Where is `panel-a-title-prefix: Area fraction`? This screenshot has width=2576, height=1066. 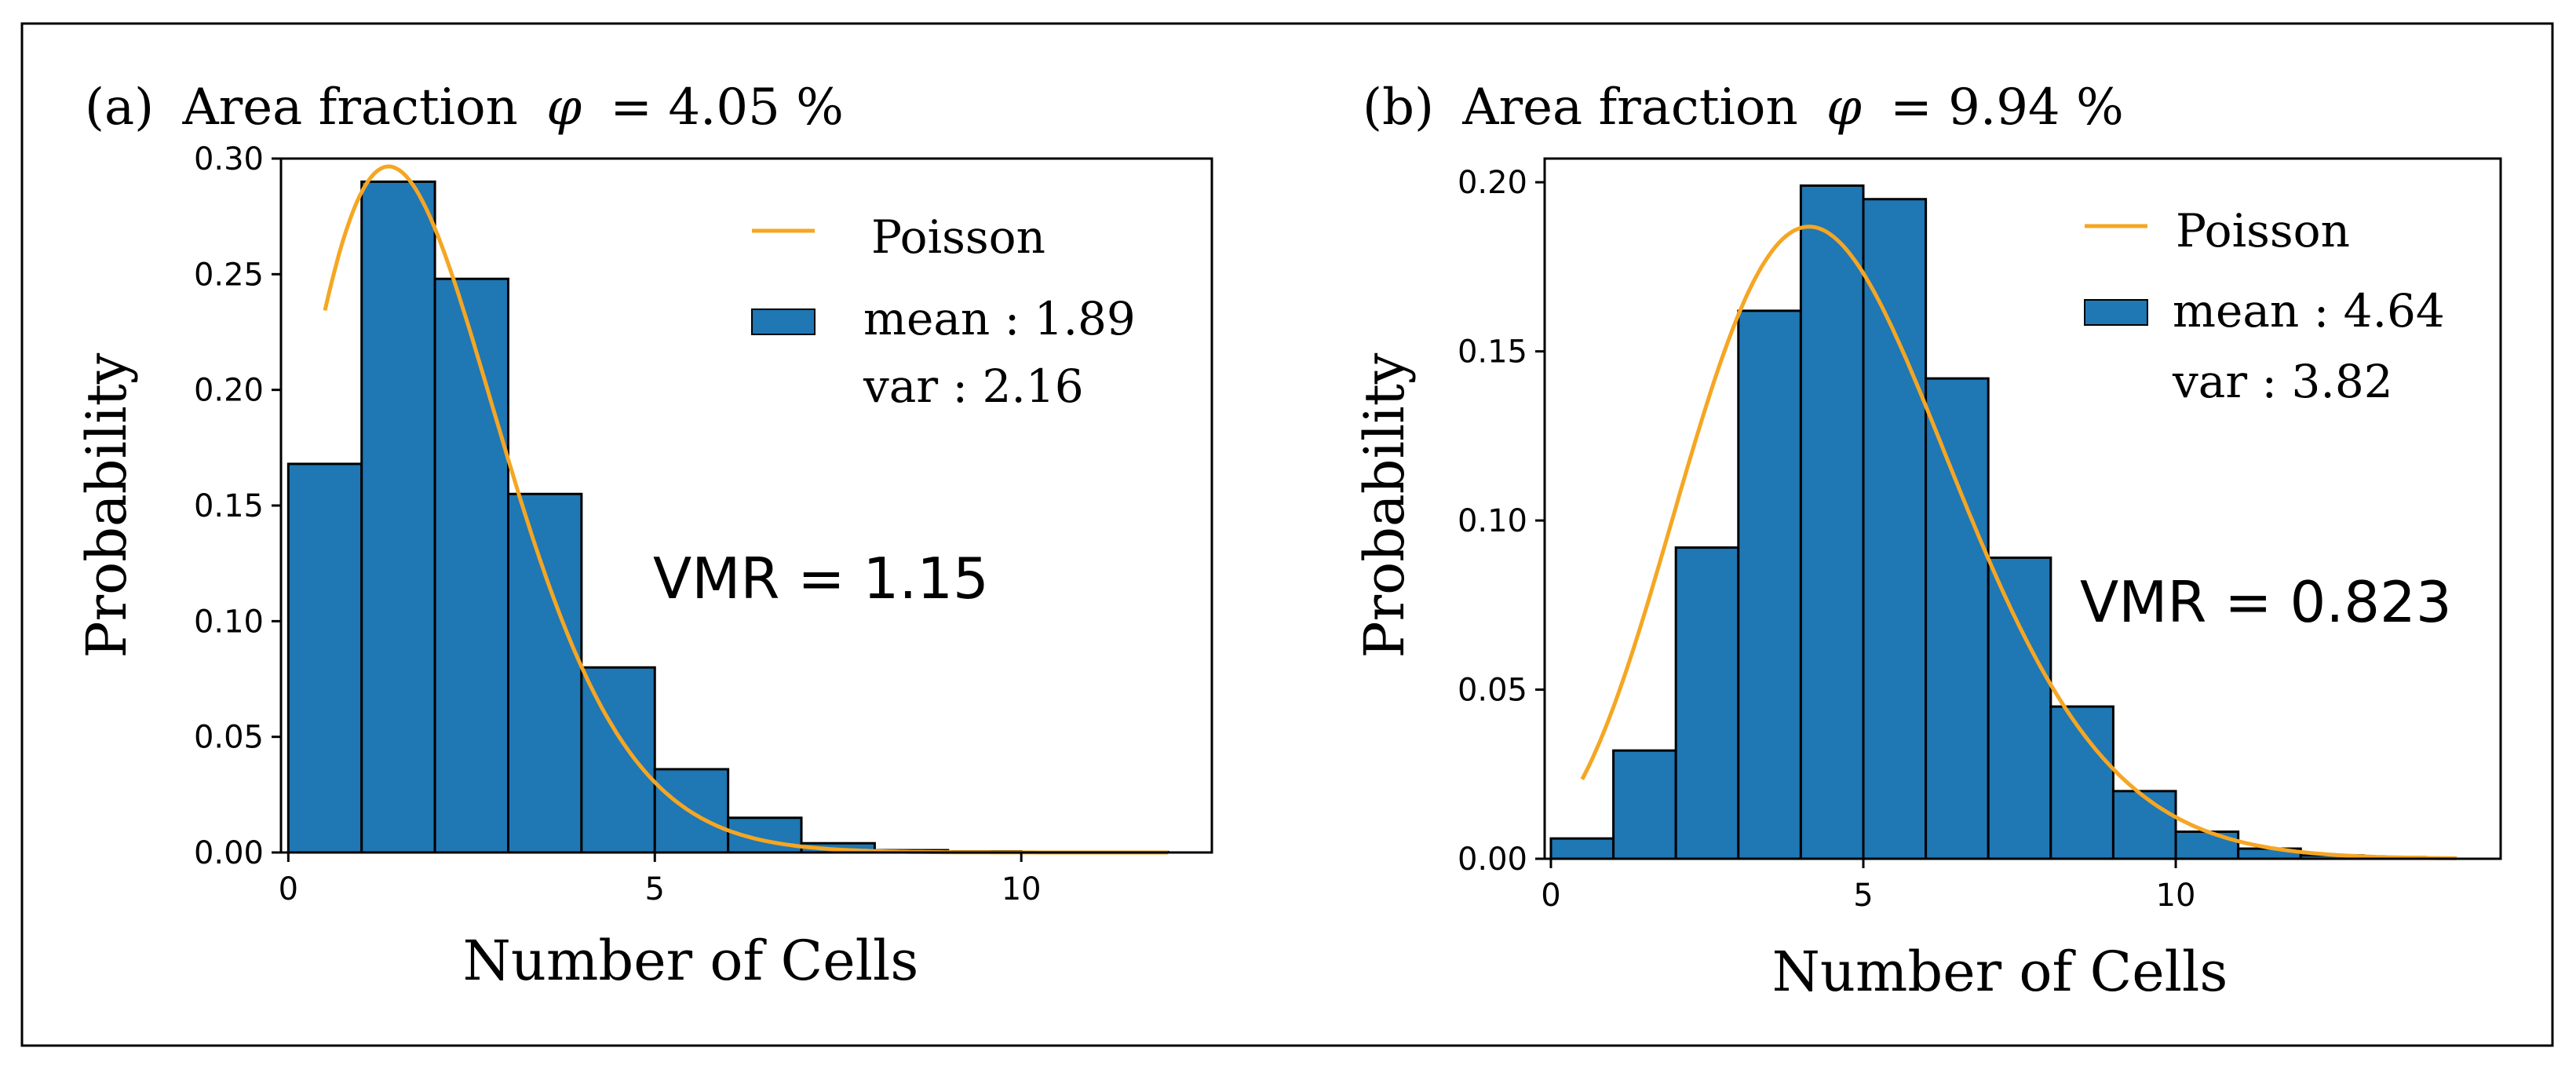 panel-a-title-prefix: Area fraction is located at coordinates (349, 107).